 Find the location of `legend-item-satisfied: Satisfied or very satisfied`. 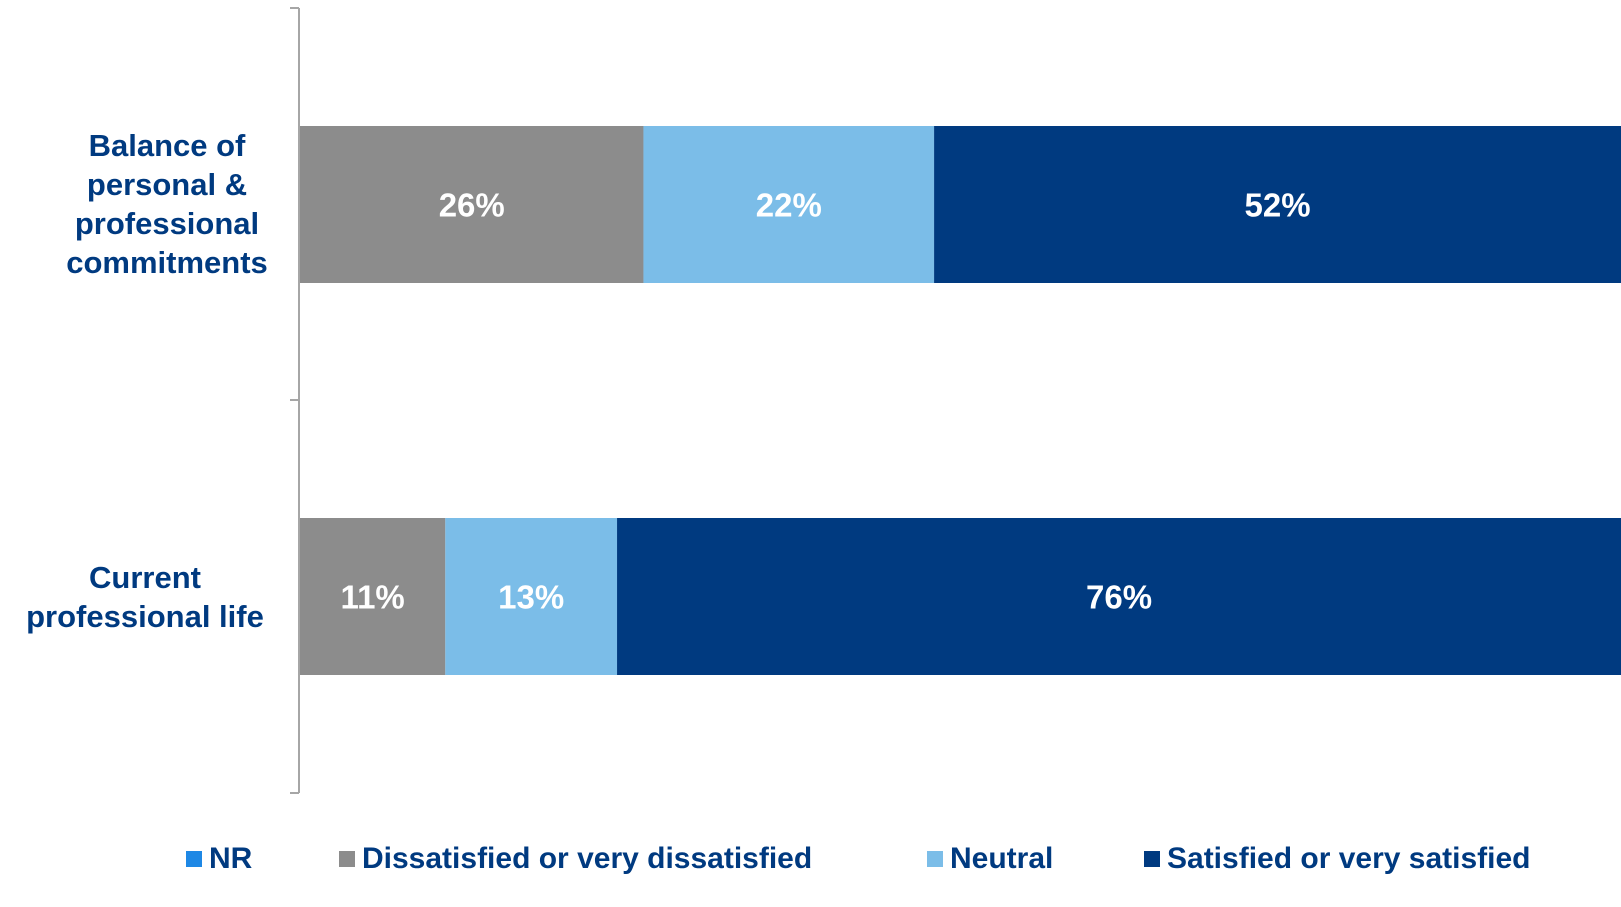

legend-item-satisfied: Satisfied or very satisfied is located at coordinates (1337, 859).